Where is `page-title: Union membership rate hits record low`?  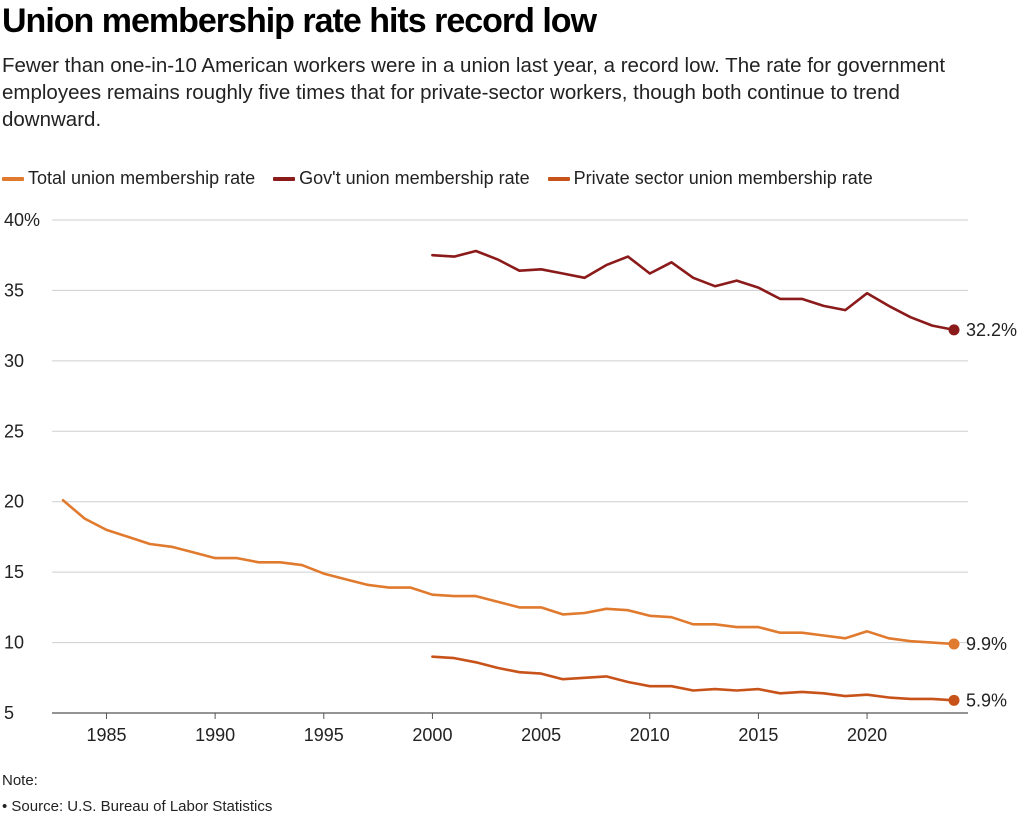
page-title: Union membership rate hits record low is located at coordinates (299, 21).